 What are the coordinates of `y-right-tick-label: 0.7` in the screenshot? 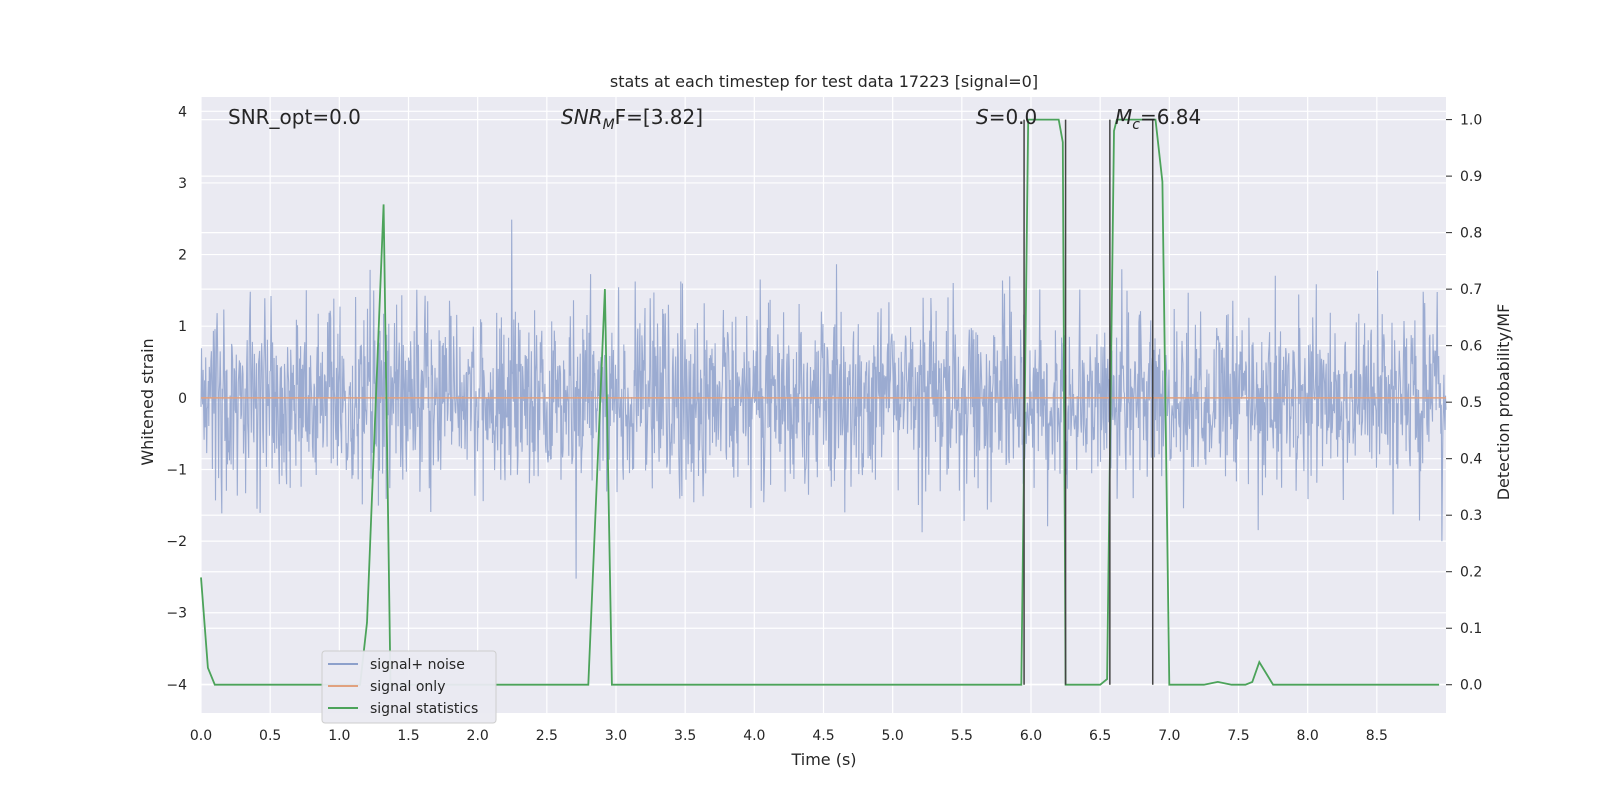 It's located at (1471, 290).